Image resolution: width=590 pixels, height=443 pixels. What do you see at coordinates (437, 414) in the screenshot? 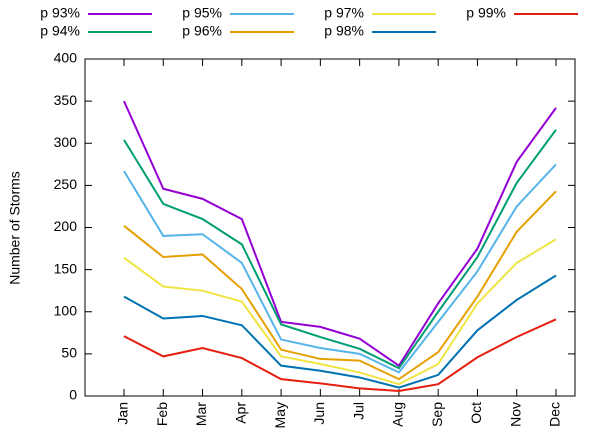
I see `x-tick-label: Sep` at bounding box center [437, 414].